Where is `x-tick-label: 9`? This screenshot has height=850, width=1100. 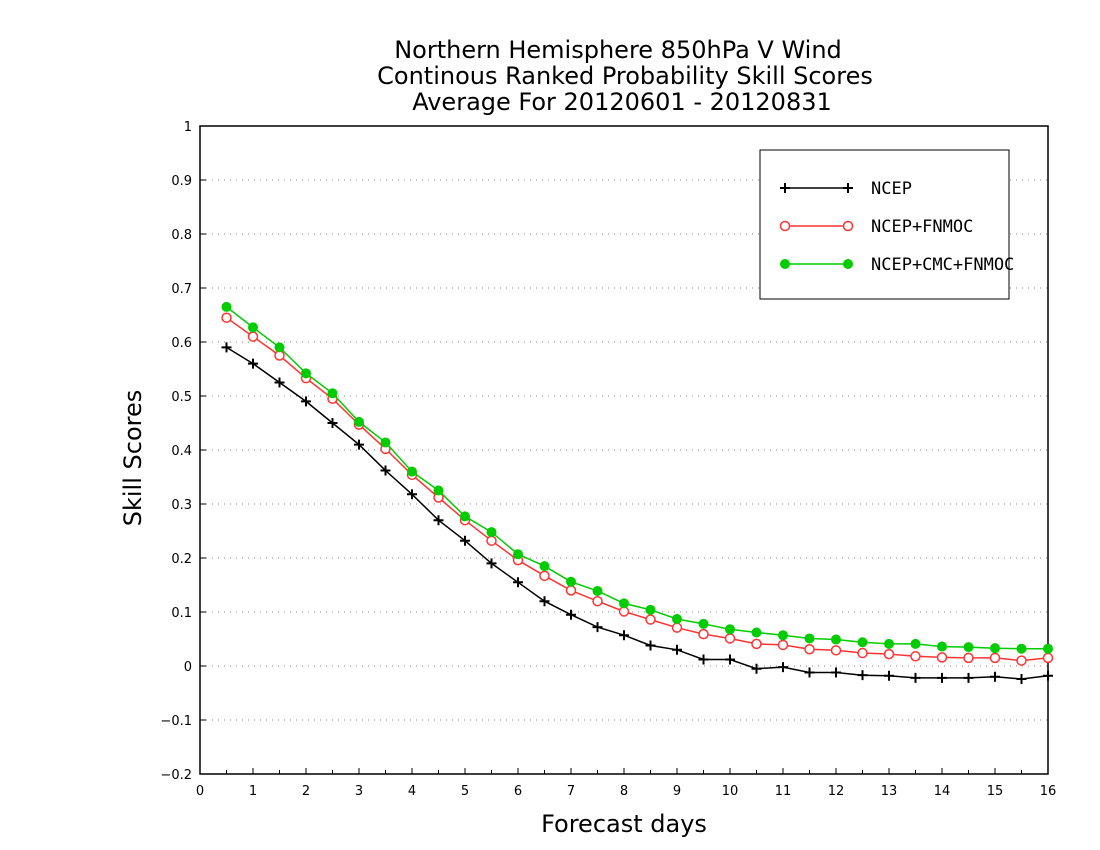
x-tick-label: 9 is located at coordinates (677, 791).